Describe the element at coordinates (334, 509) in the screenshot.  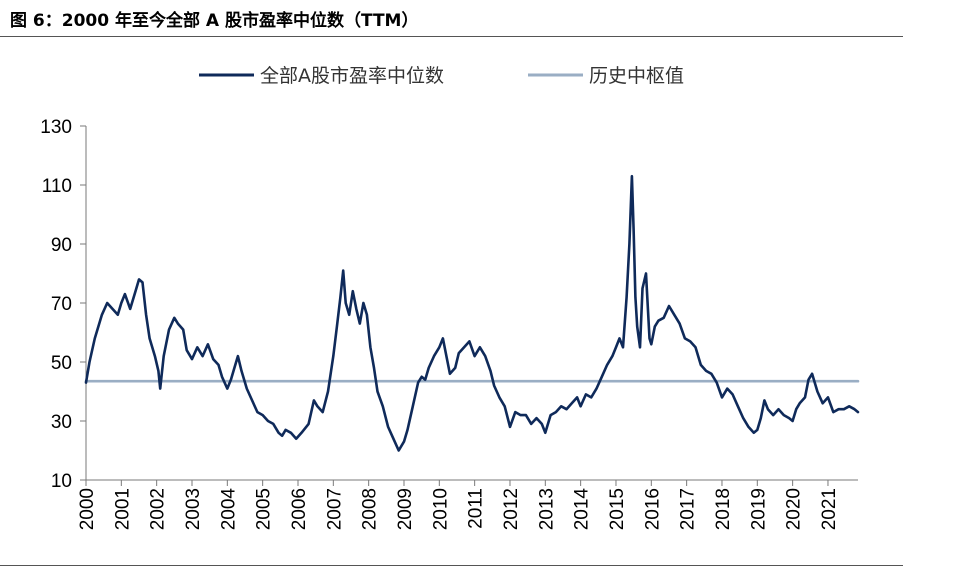
I see `x-tick-label: 2007` at that location.